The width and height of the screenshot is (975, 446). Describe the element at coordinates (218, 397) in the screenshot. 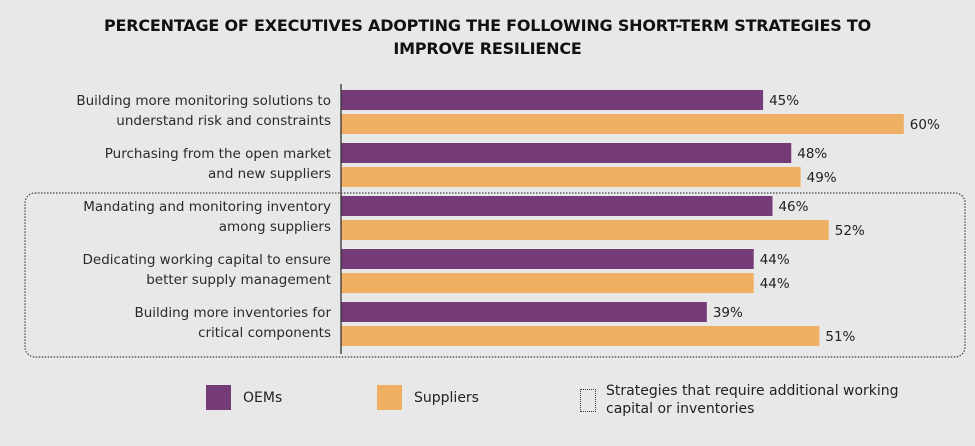

I see `legend-swatch-oems` at that location.